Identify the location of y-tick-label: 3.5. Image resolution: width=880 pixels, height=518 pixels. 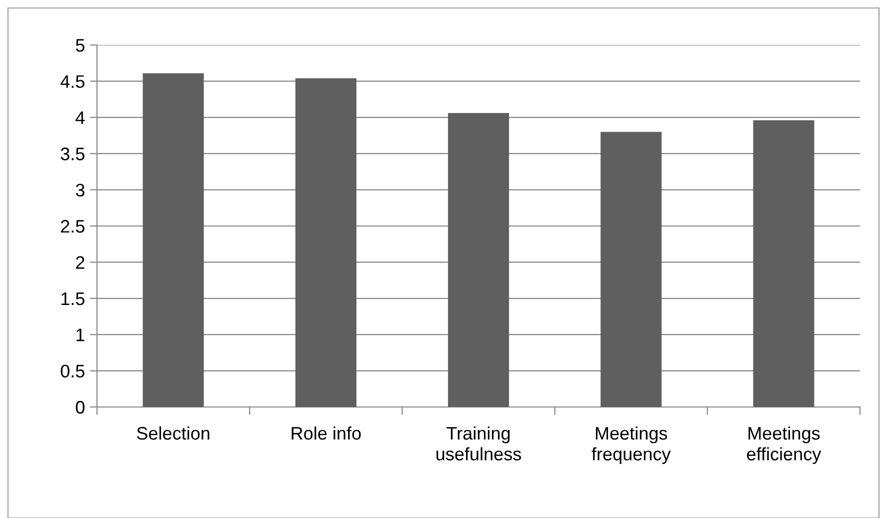
(72, 154).